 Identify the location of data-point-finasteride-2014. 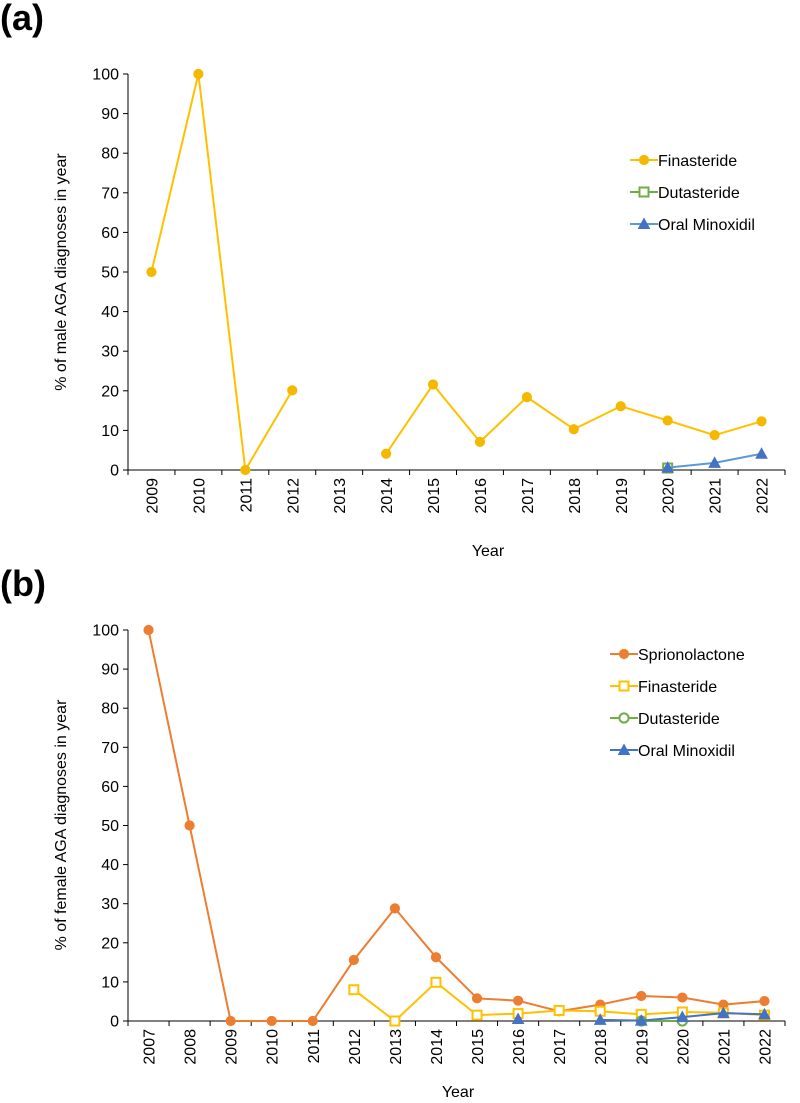
(436, 982).